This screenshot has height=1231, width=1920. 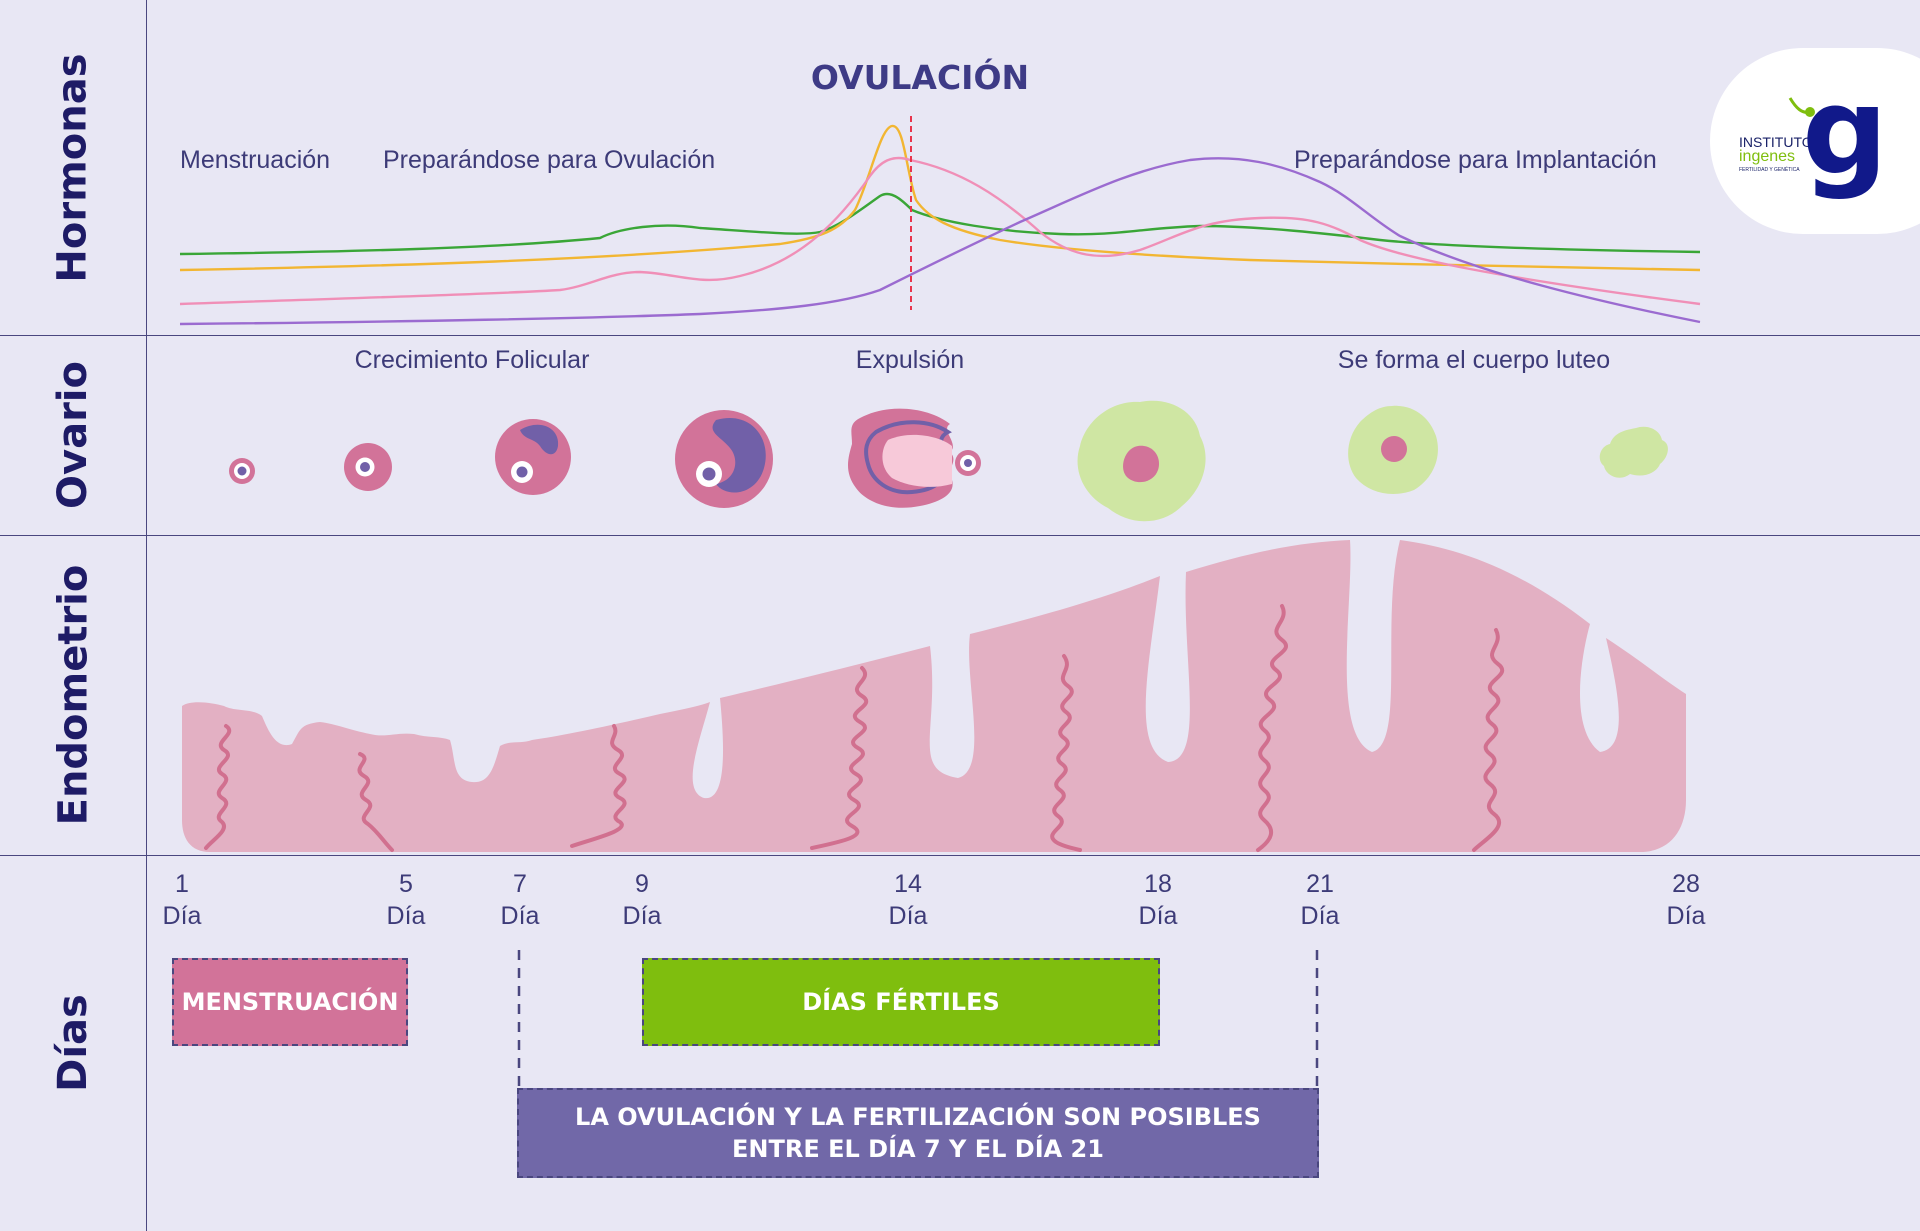 I want to click on ovulation-window-line2: ENTRE EL DÍA 7 Y EL DÍA 21, so click(x=918, y=1149).